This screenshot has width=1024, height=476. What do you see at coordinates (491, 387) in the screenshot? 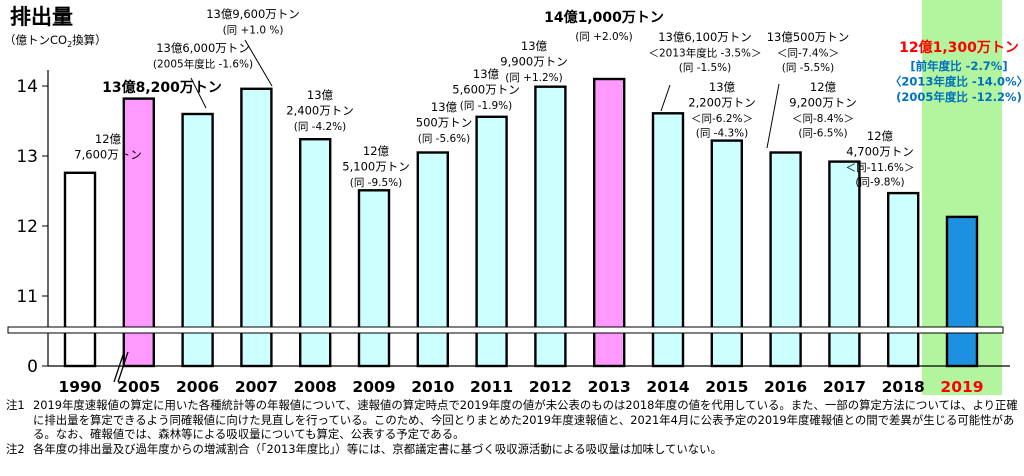
I see `x-tick-label: 2011` at bounding box center [491, 387].